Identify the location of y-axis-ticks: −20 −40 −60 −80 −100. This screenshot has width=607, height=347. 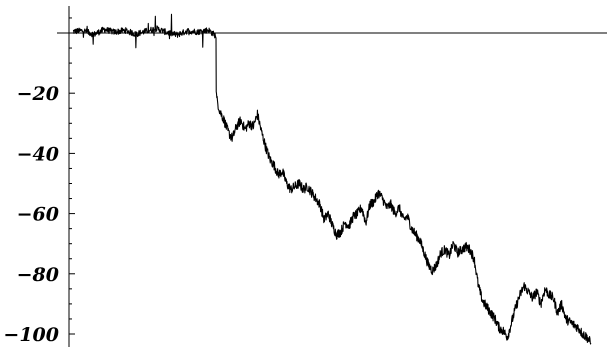
(39, 181).